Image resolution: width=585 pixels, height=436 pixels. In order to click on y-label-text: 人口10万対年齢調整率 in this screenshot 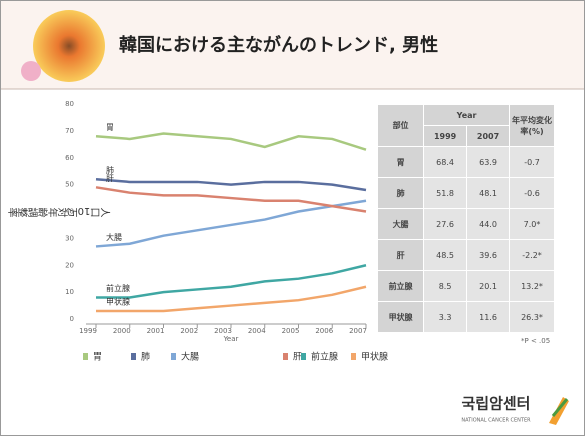, I will do `click(59, 211)`.